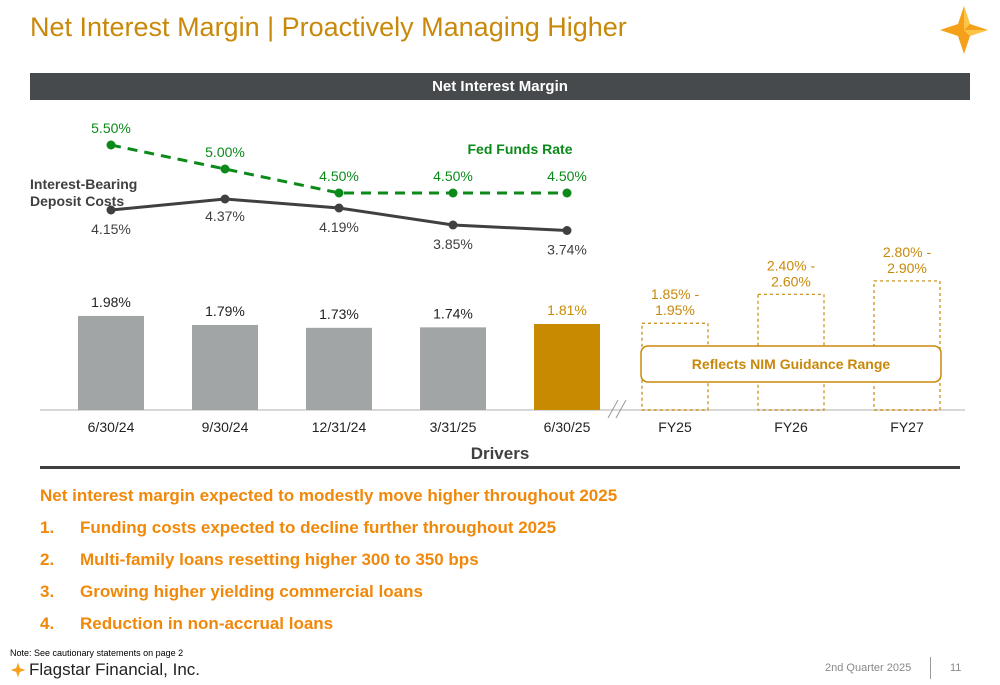 This screenshot has width=1000, height=685. Describe the element at coordinates (567, 427) in the screenshot. I see `x-tick-label: 6/30/25` at that location.